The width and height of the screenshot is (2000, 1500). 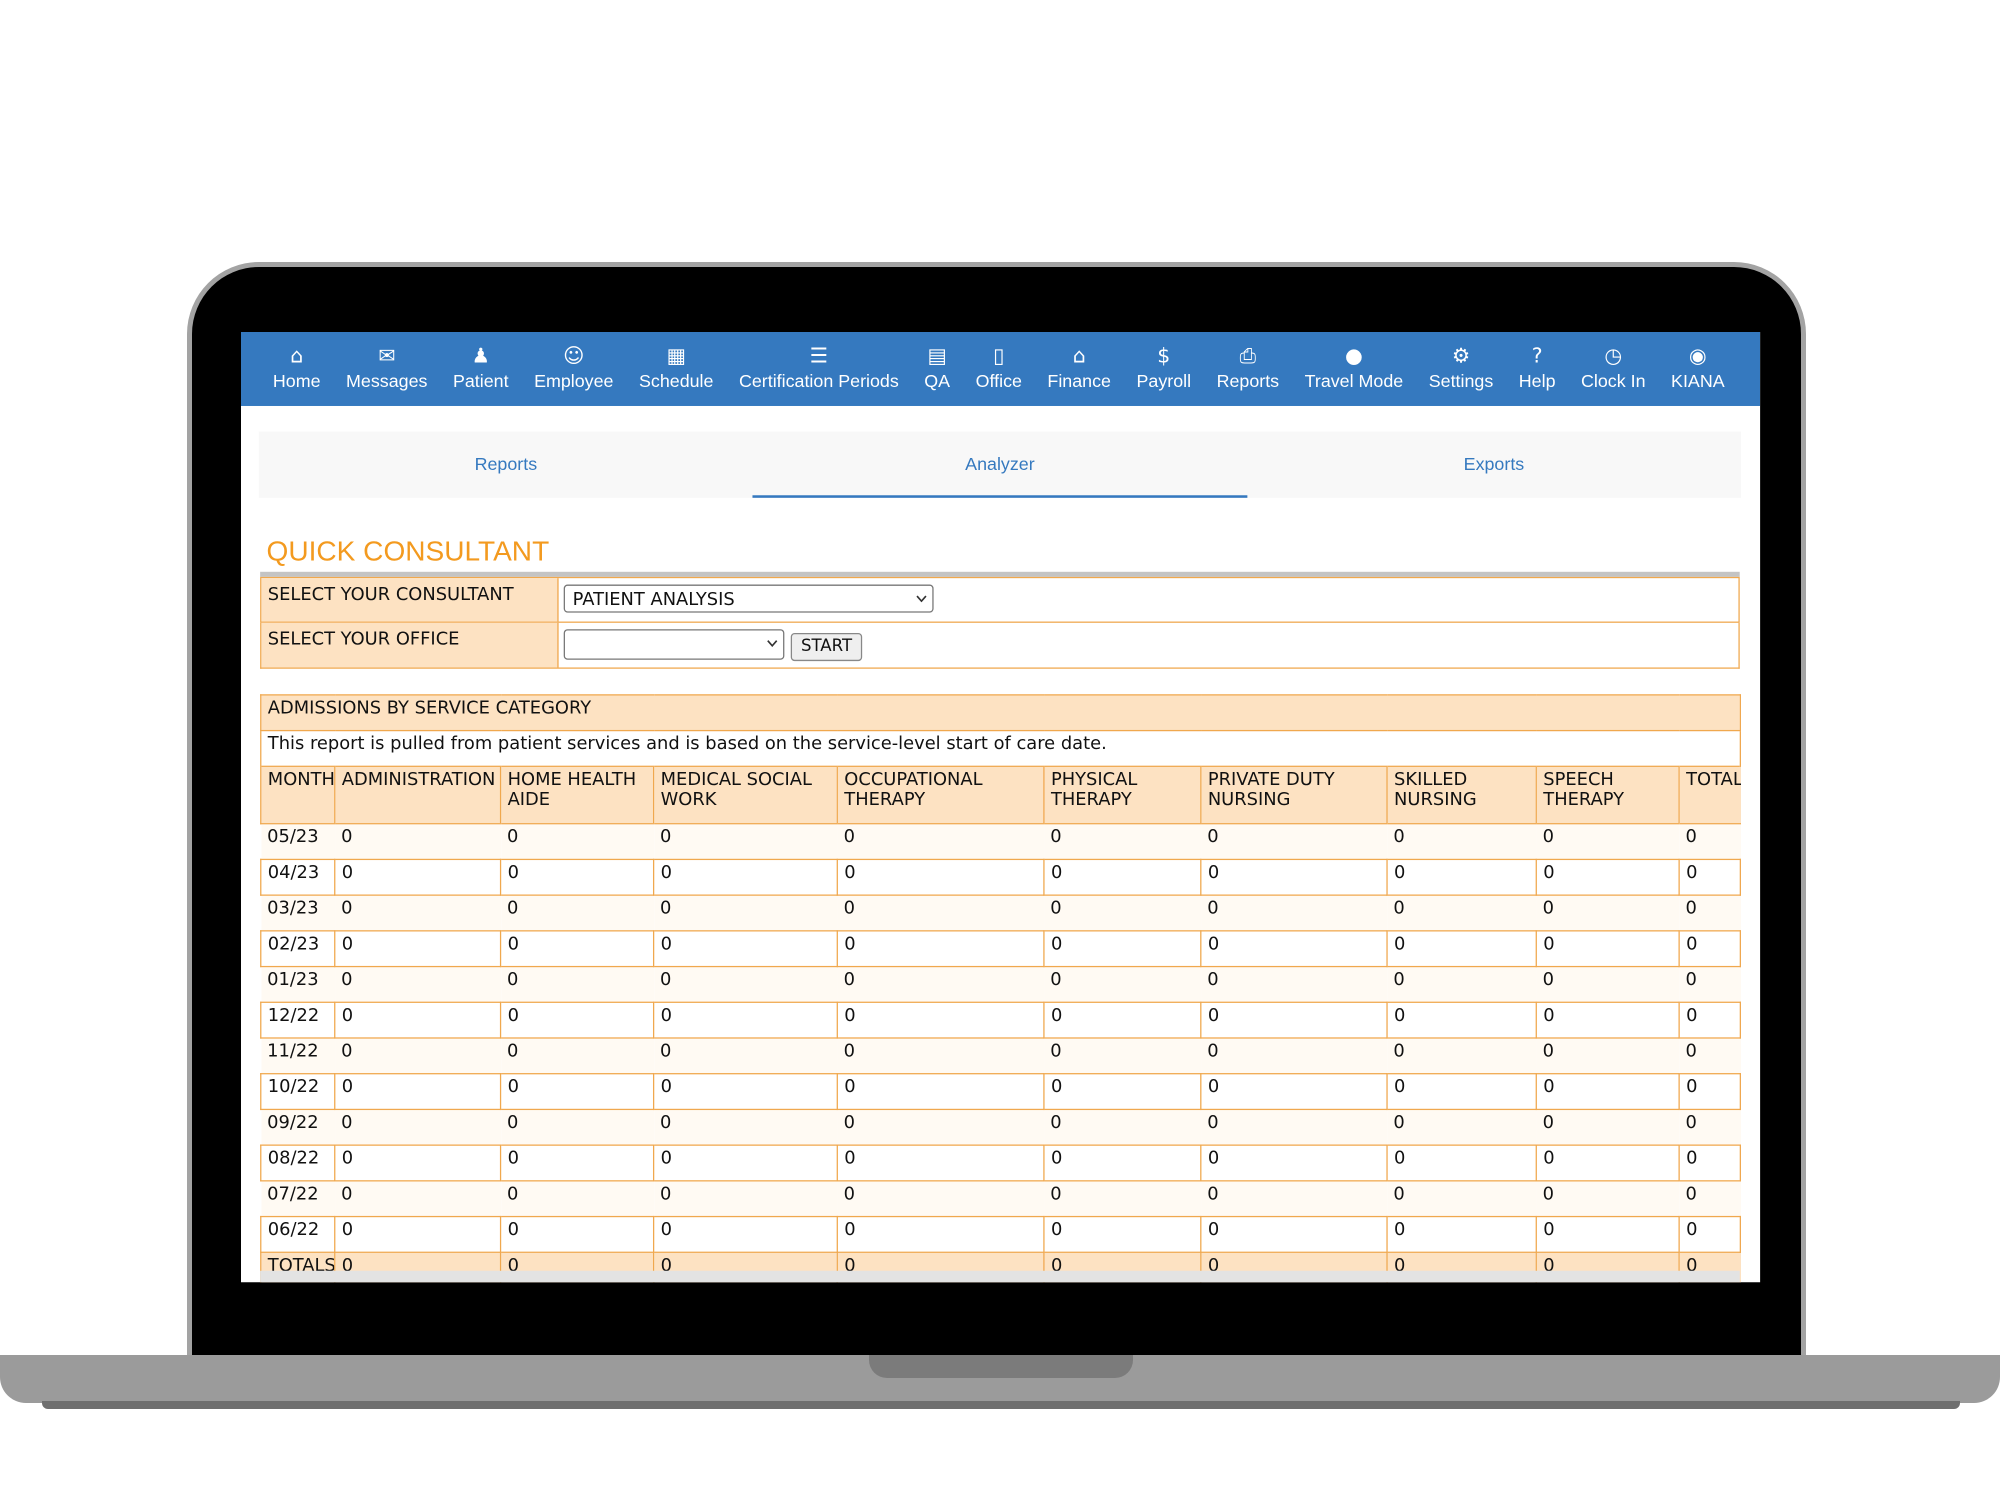 I want to click on nav-item: ☰ Certification Periods, so click(x=818, y=369).